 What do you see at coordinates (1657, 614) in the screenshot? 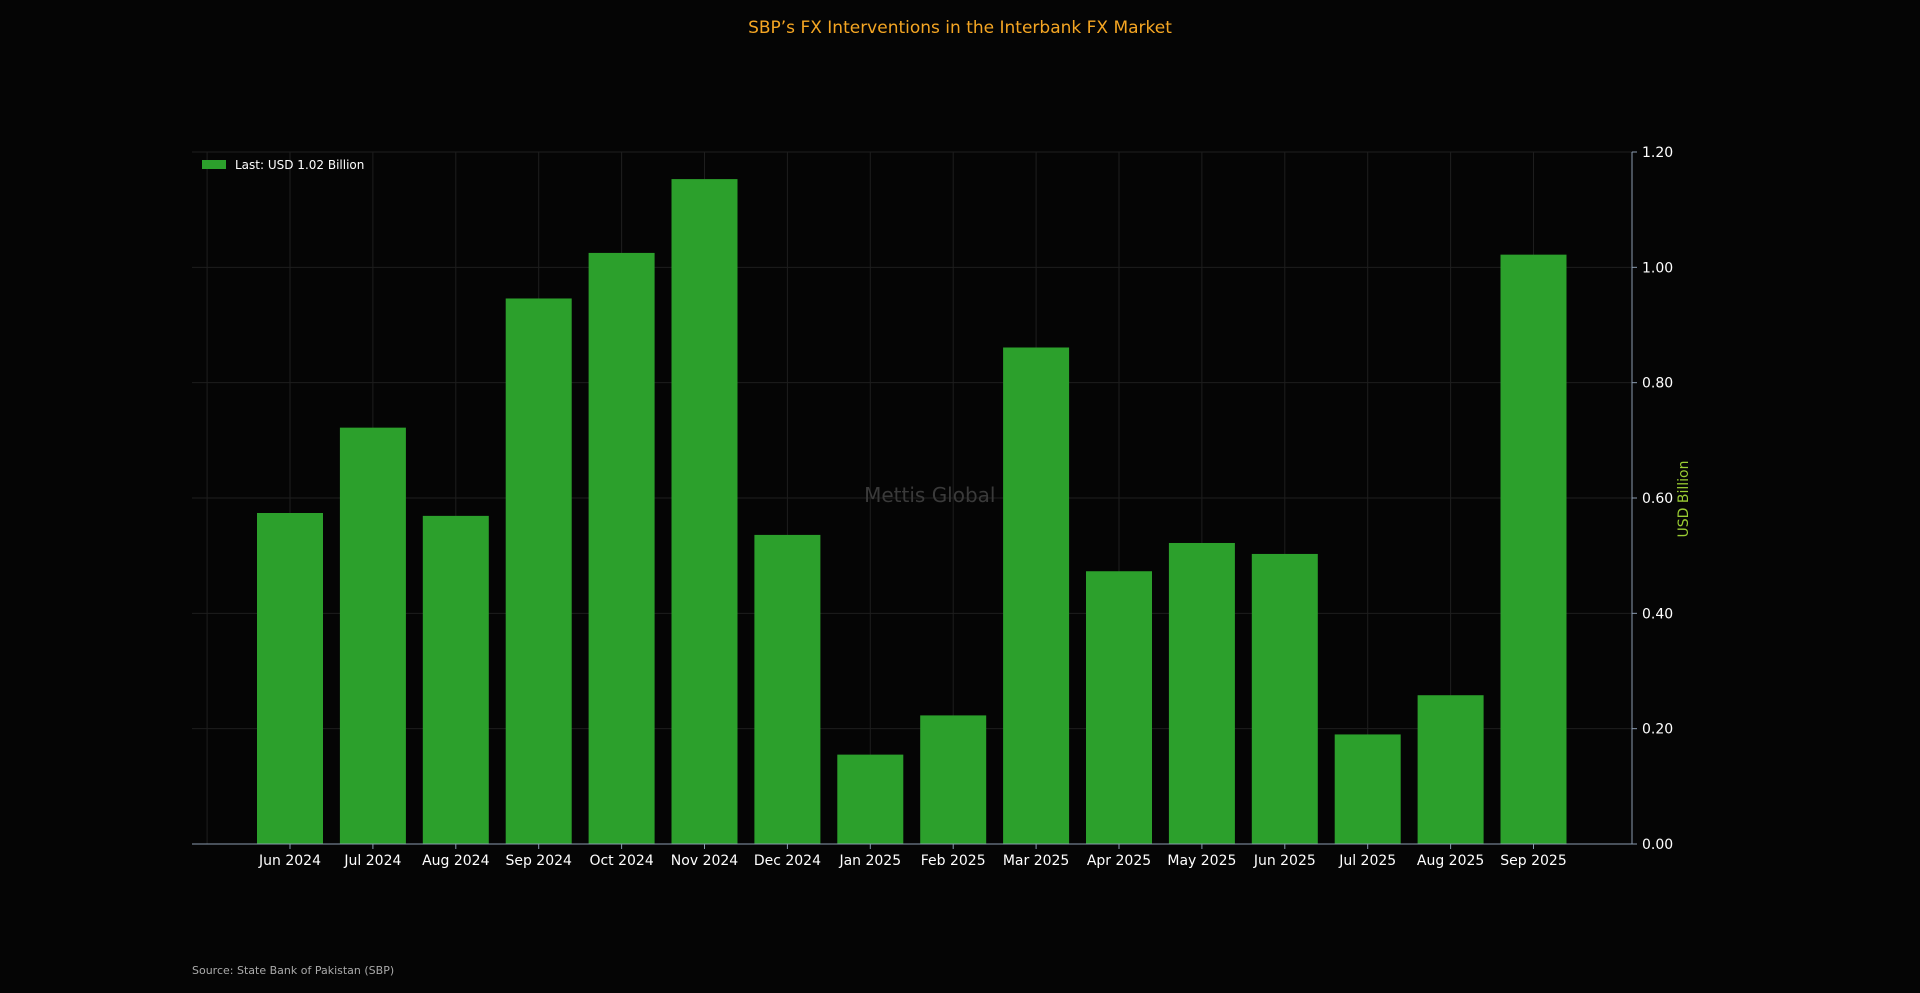
I see `y-tick-label: 0.40` at bounding box center [1657, 614].